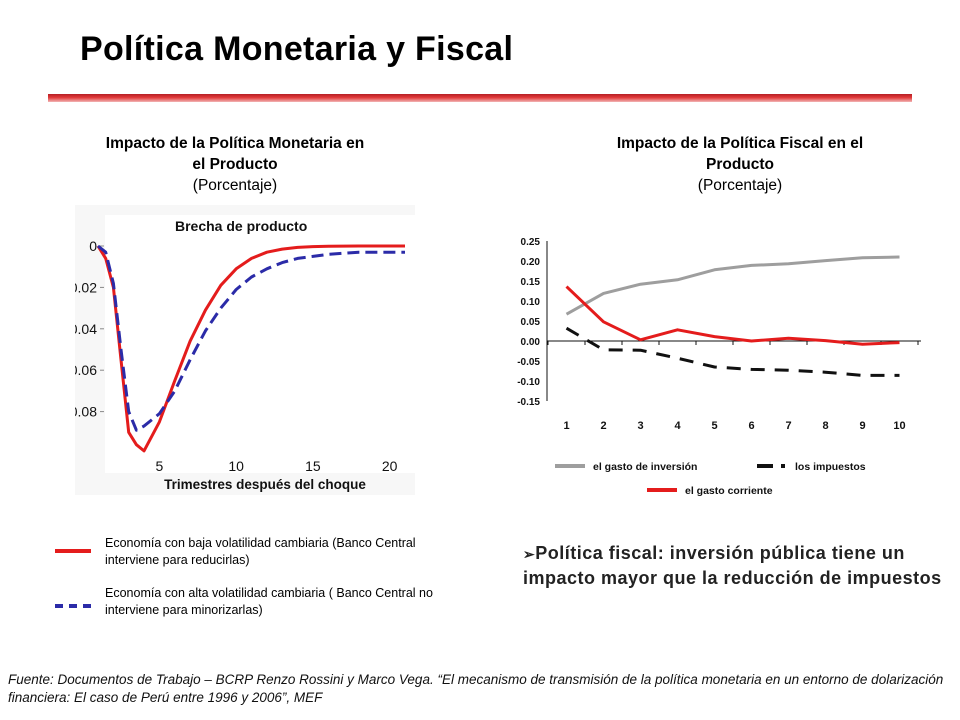 Image resolution: width=960 pixels, height=720 pixels. I want to click on chart2-legend-current-spending-label: el gasto corriente, so click(729, 491).